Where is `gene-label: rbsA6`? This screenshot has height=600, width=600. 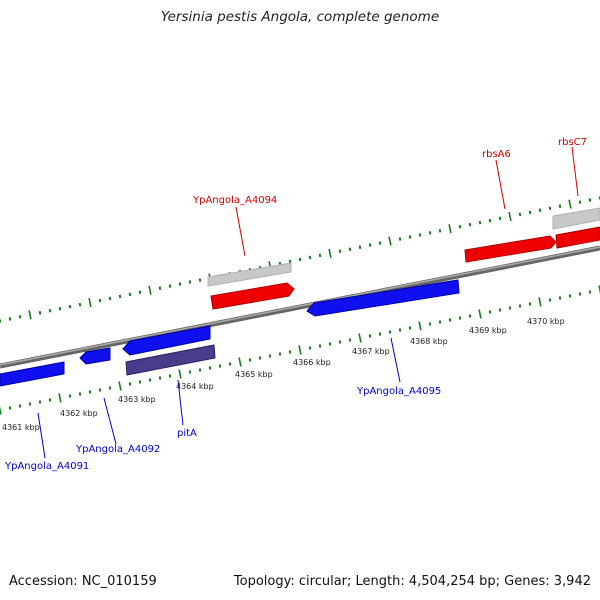 gene-label: rbsA6 is located at coordinates (496, 154).